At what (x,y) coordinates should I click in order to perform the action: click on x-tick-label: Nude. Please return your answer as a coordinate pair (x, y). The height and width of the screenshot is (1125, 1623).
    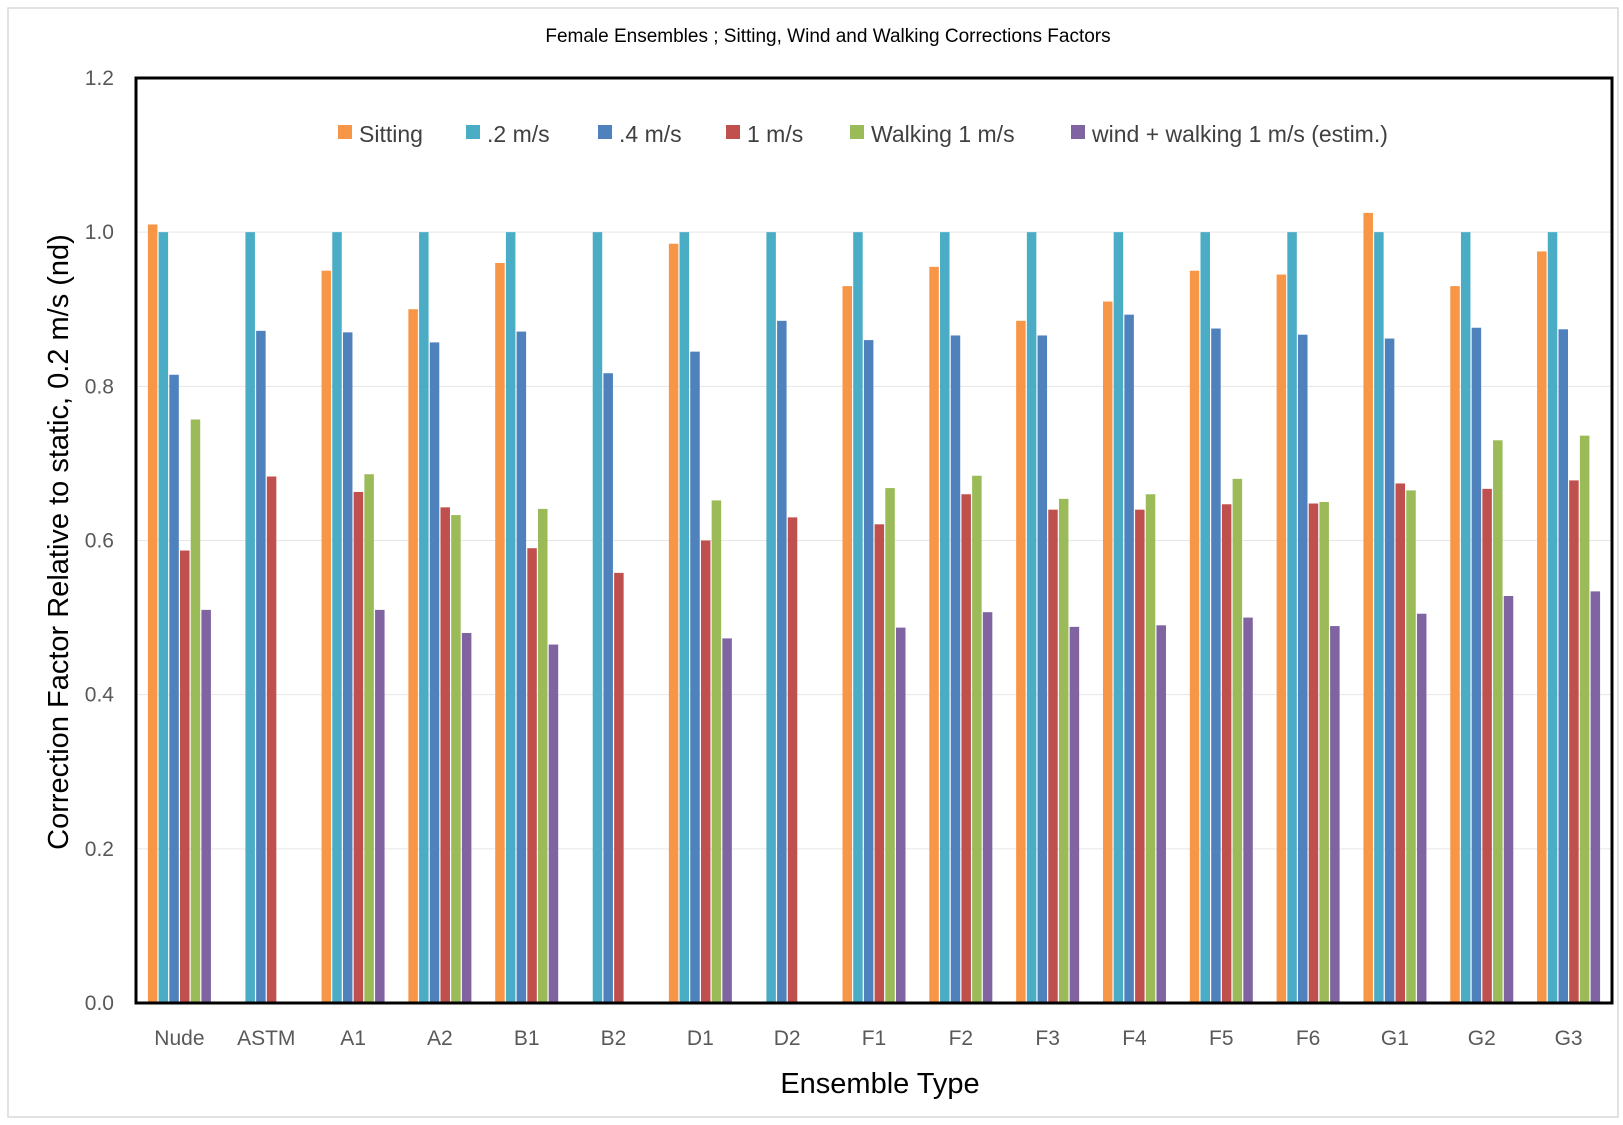
    Looking at the image, I should click on (179, 1038).